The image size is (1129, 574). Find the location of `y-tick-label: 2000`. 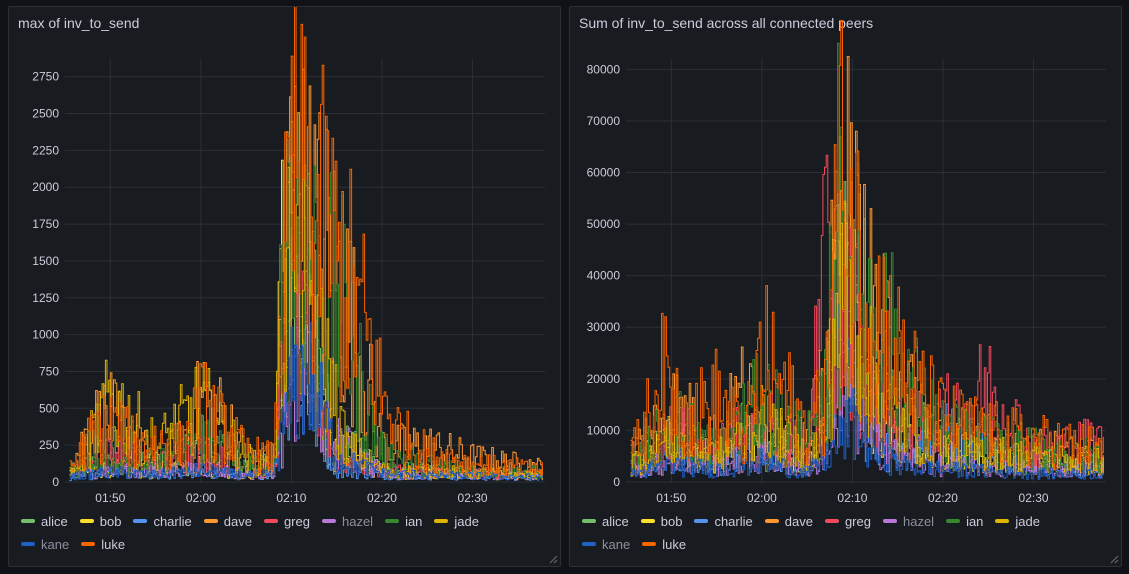

y-tick-label: 2000 is located at coordinates (45, 187).